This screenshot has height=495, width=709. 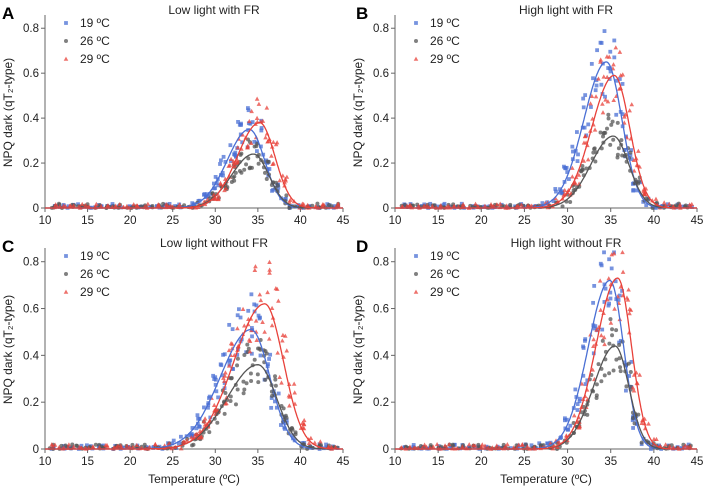 What do you see at coordinates (436, 292) in the screenshot?
I see `legend-item: 29 ºC` at bounding box center [436, 292].